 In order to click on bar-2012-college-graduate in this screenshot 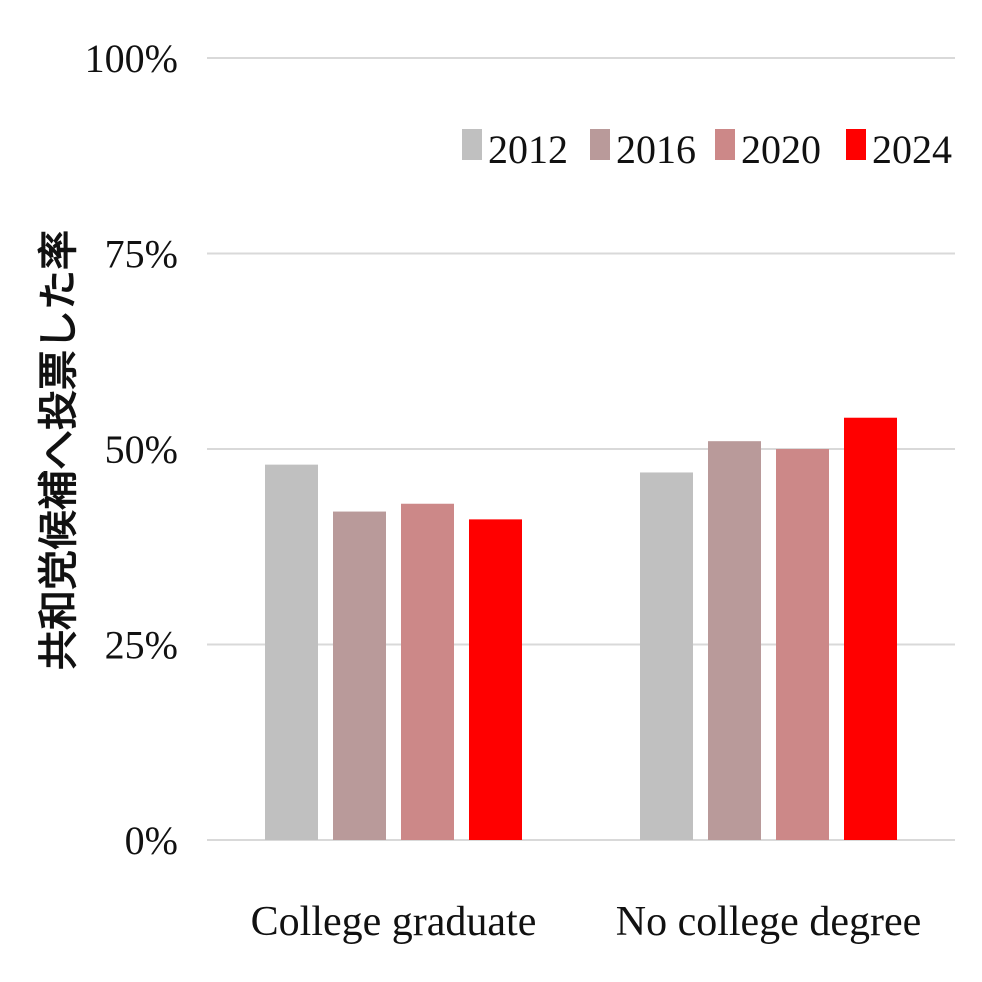, I will do `click(291, 652)`.